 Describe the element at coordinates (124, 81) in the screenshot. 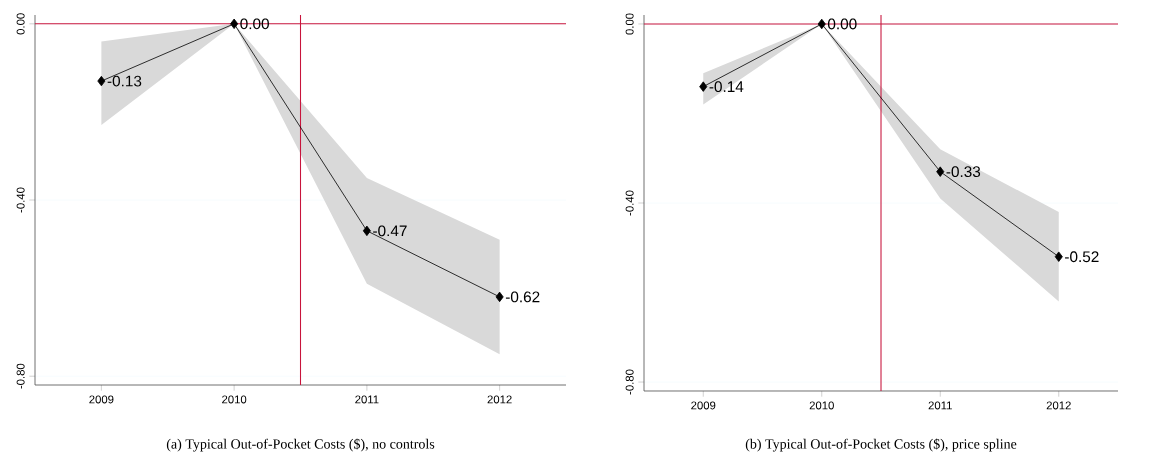

I see `data-label: -0.13` at that location.